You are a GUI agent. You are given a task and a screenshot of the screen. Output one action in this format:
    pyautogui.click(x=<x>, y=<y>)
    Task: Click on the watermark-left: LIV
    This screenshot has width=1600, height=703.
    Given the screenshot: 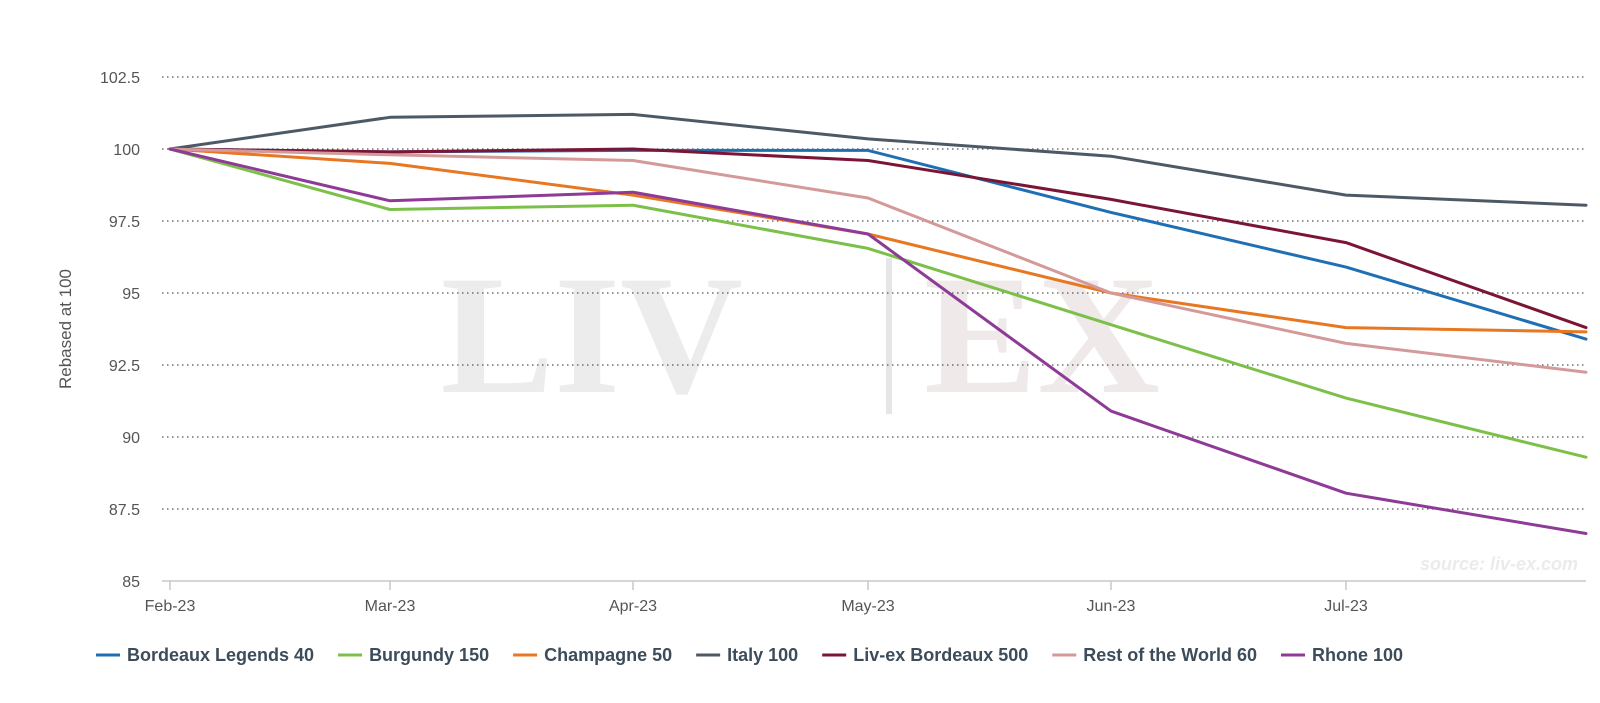 What is the action you would take?
    pyautogui.click(x=592, y=335)
    